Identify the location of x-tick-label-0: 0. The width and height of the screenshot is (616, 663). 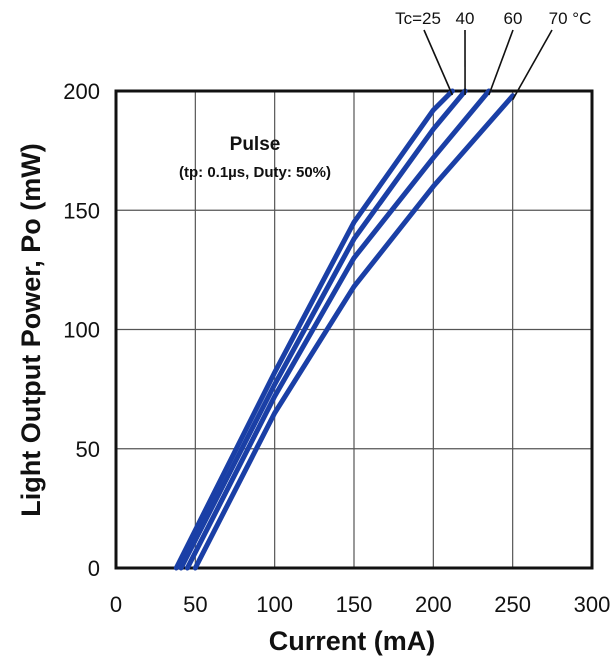
(116, 604).